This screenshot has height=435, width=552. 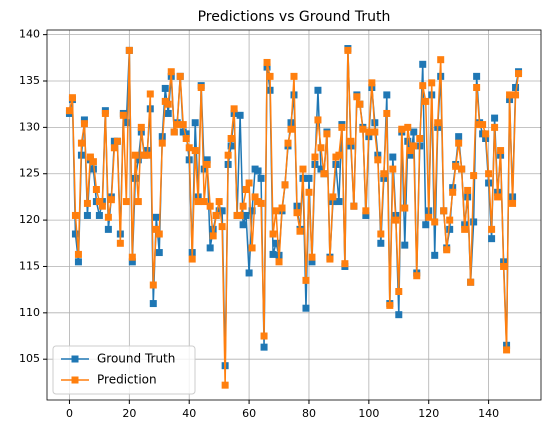 What do you see at coordinates (29, 34) in the screenshot?
I see `y-tick-label: 140` at bounding box center [29, 34].